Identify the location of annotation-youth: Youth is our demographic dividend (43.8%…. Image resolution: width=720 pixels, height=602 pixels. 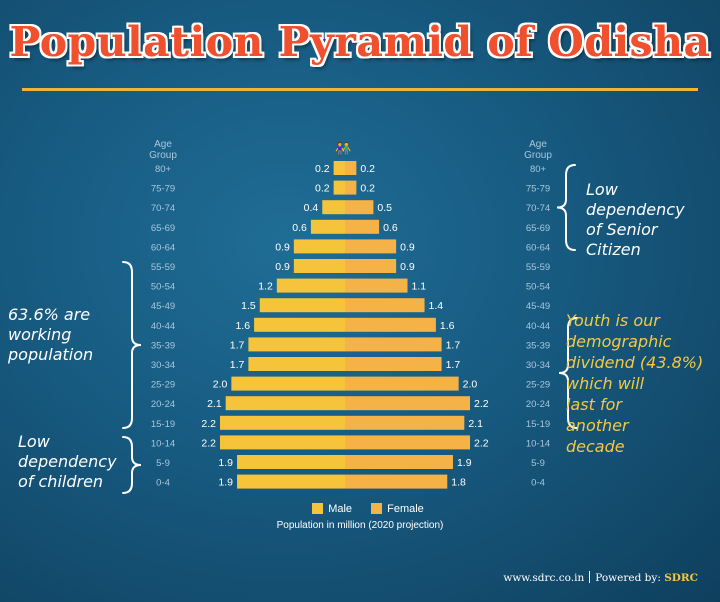
(635, 383).